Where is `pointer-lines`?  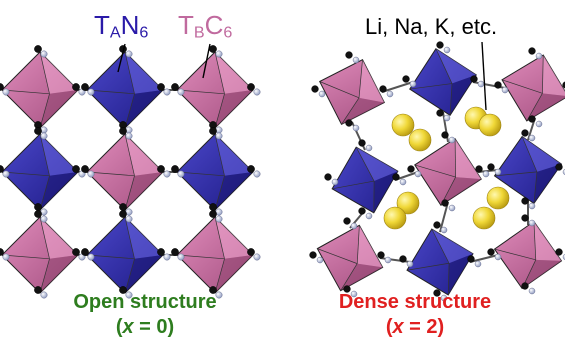
pointer-lines is located at coordinates (302, 76).